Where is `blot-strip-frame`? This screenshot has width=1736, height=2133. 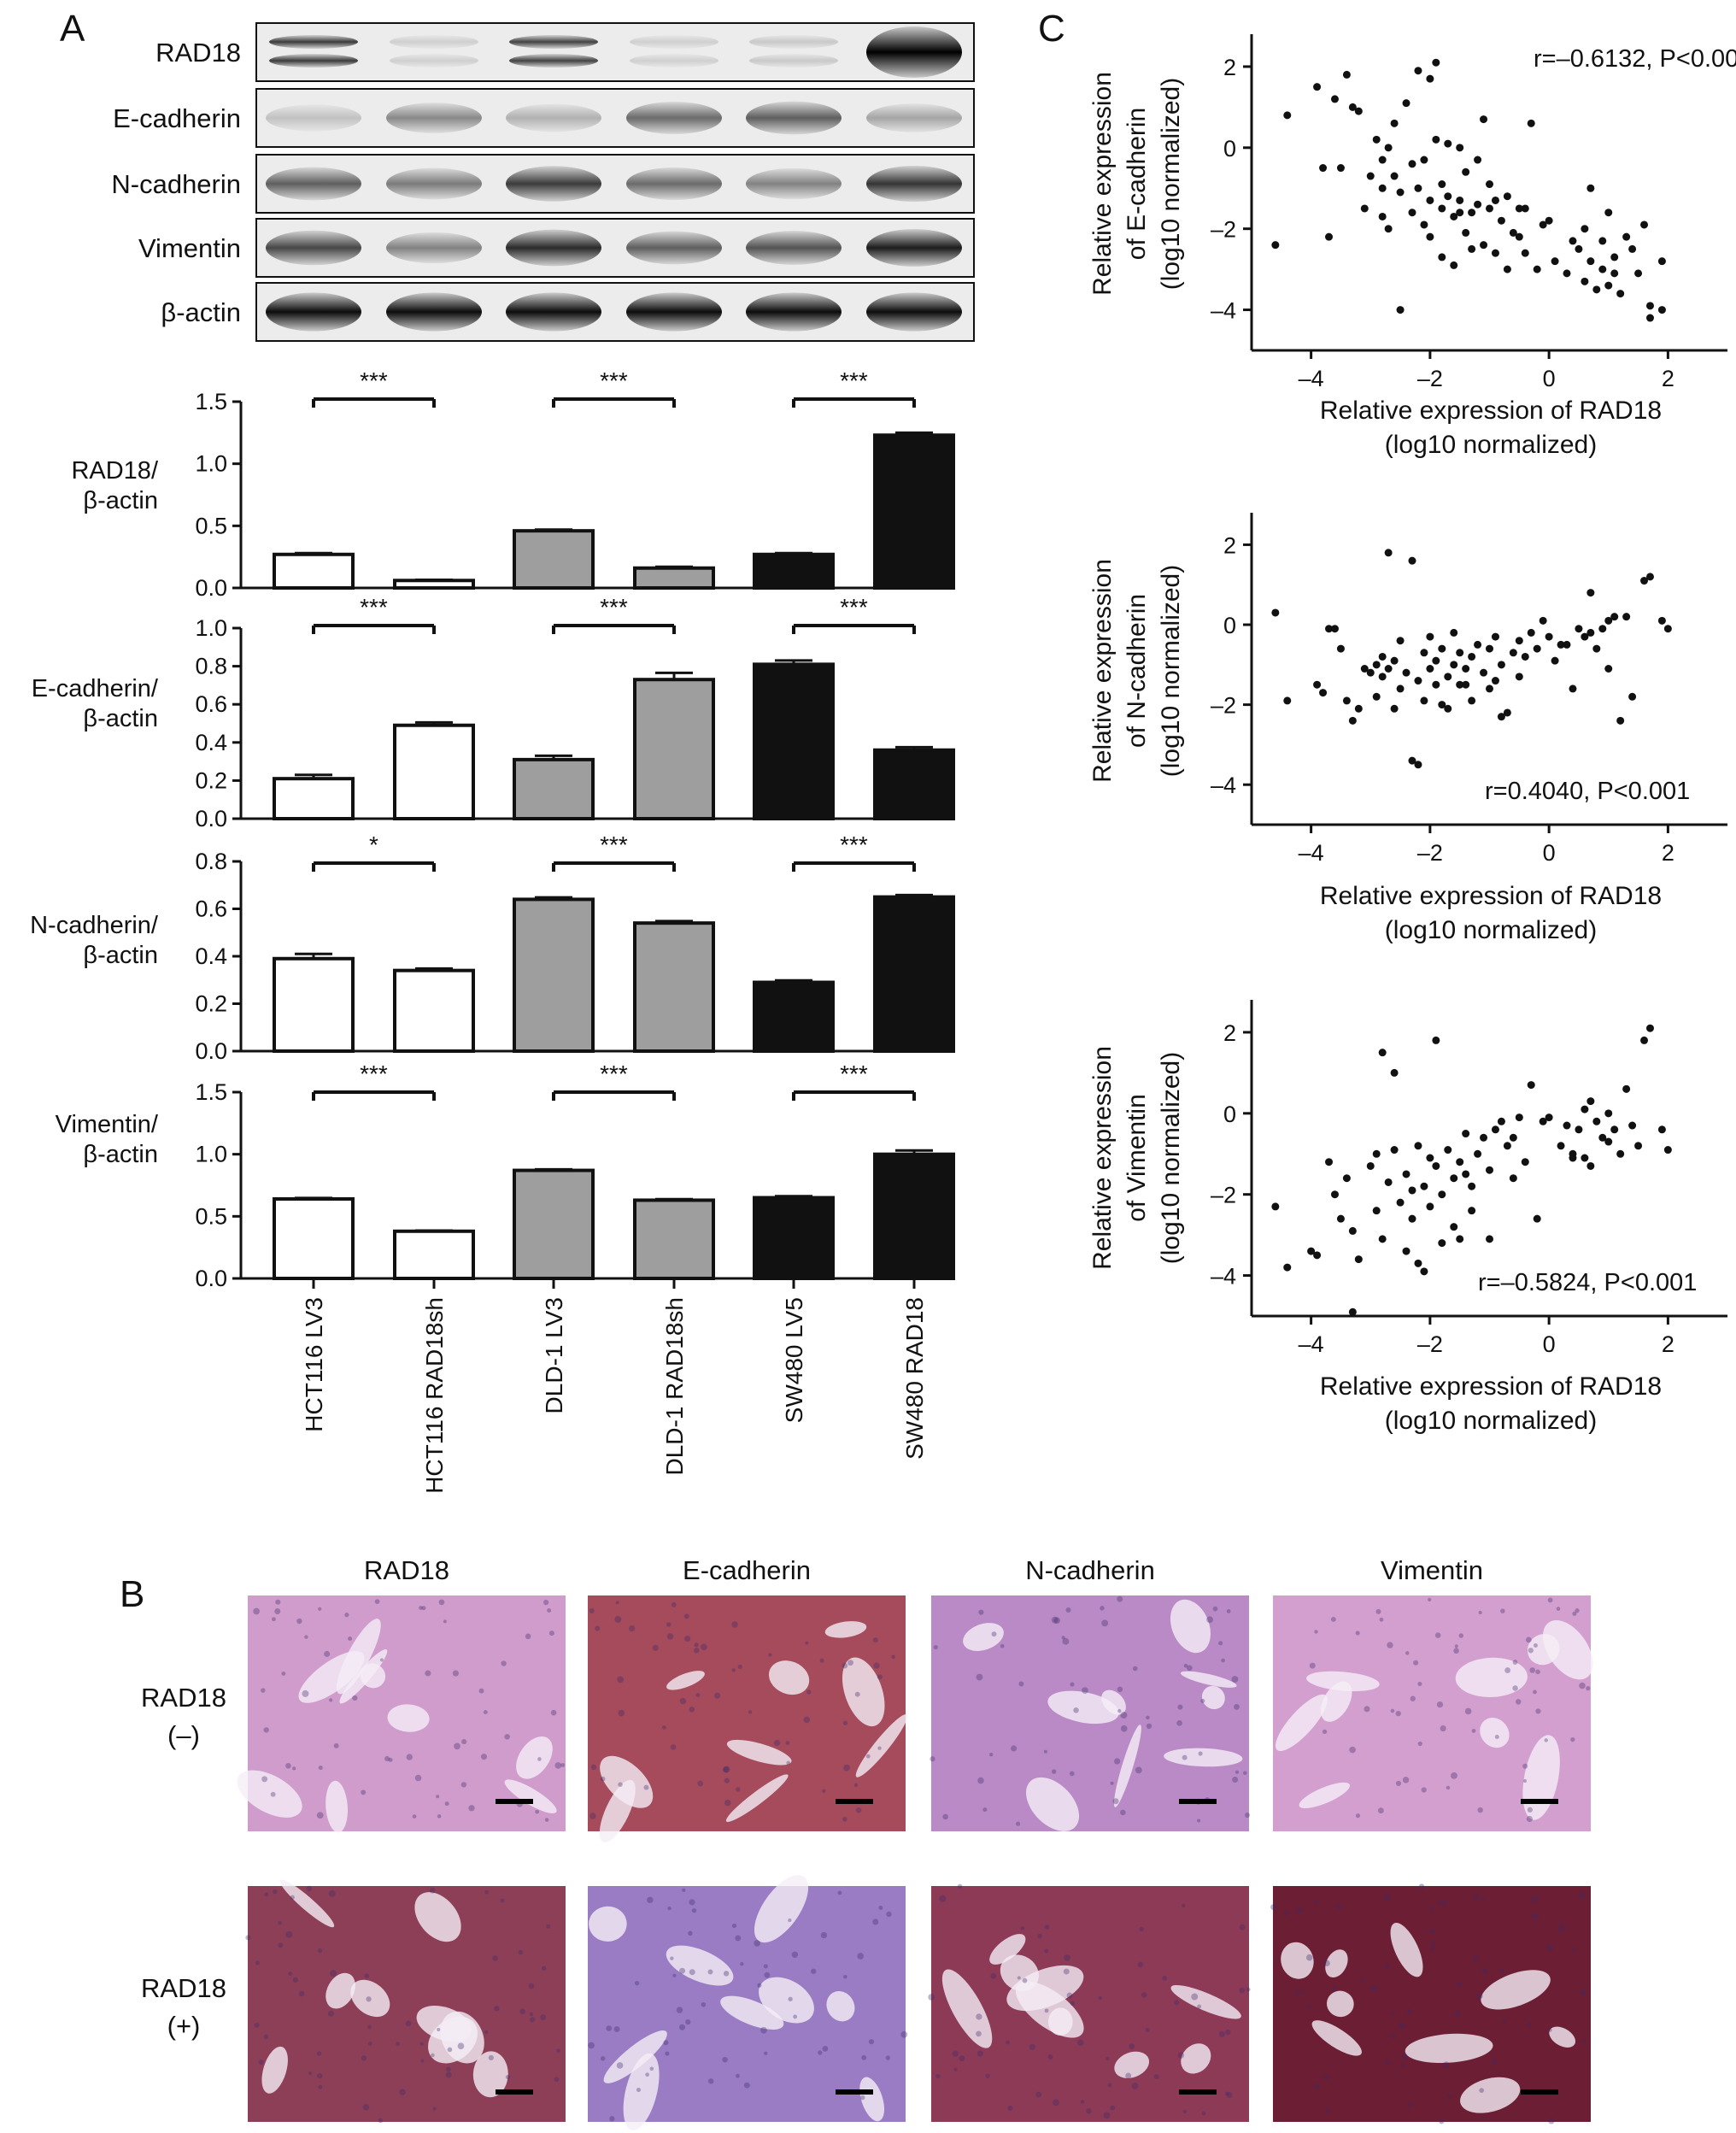 blot-strip-frame is located at coordinates (615, 118).